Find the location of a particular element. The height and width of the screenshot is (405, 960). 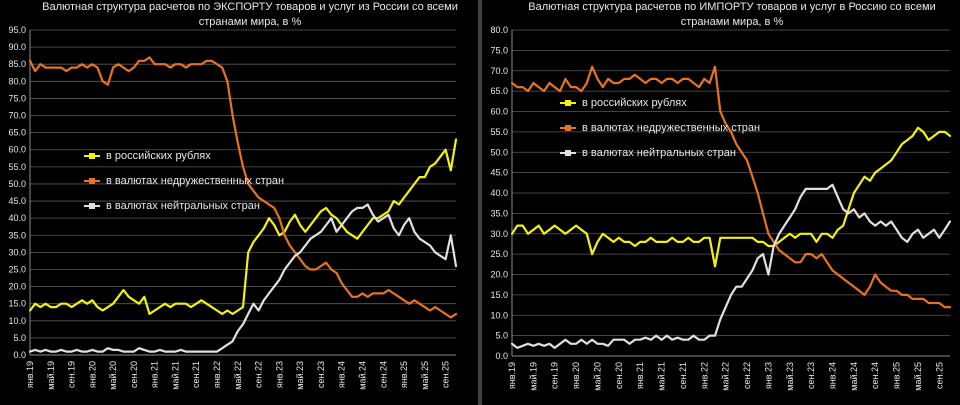

import-legend-item-rub: в российских рублях is located at coordinates (660, 102).